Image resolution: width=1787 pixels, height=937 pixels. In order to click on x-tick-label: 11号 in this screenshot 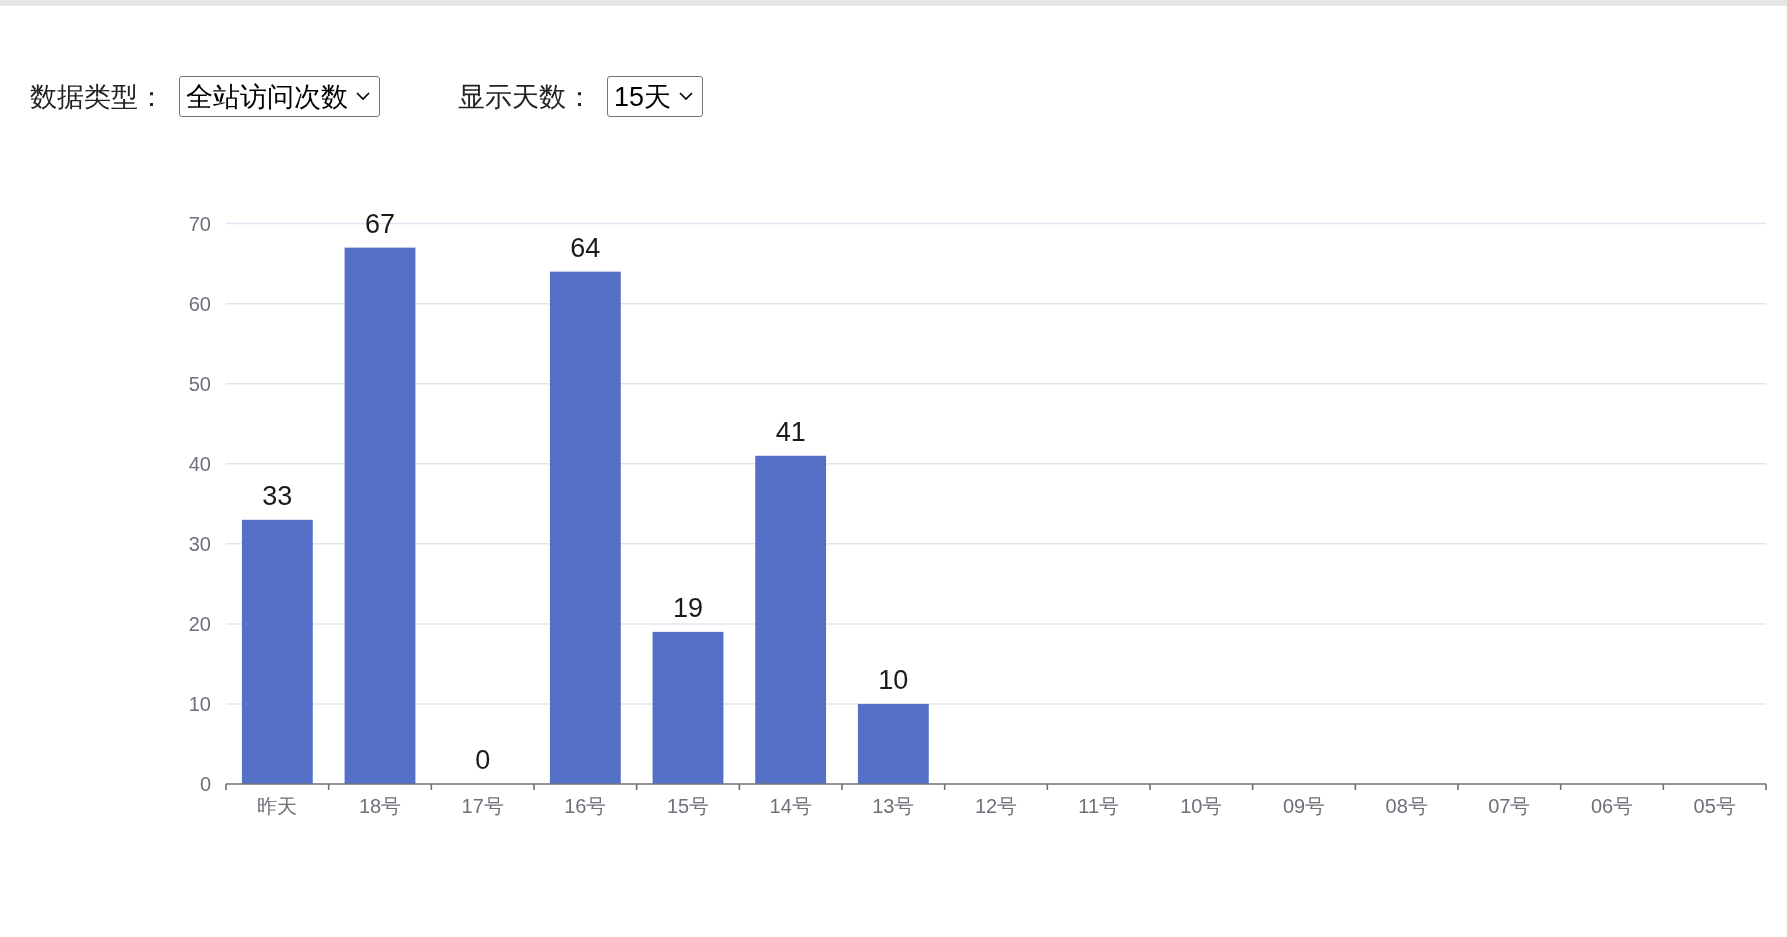, I will do `click(1099, 806)`.